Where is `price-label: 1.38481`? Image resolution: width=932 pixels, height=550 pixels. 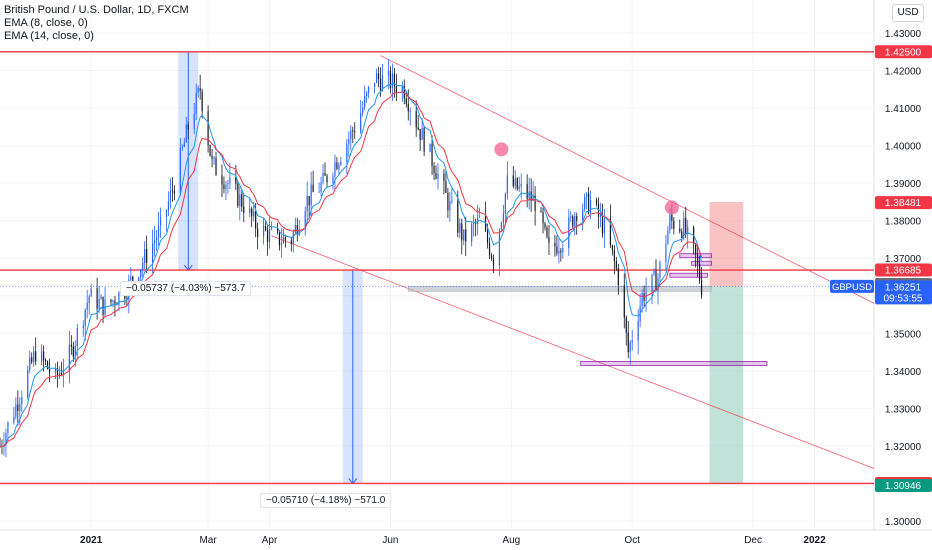 price-label: 1.38481 is located at coordinates (903, 203).